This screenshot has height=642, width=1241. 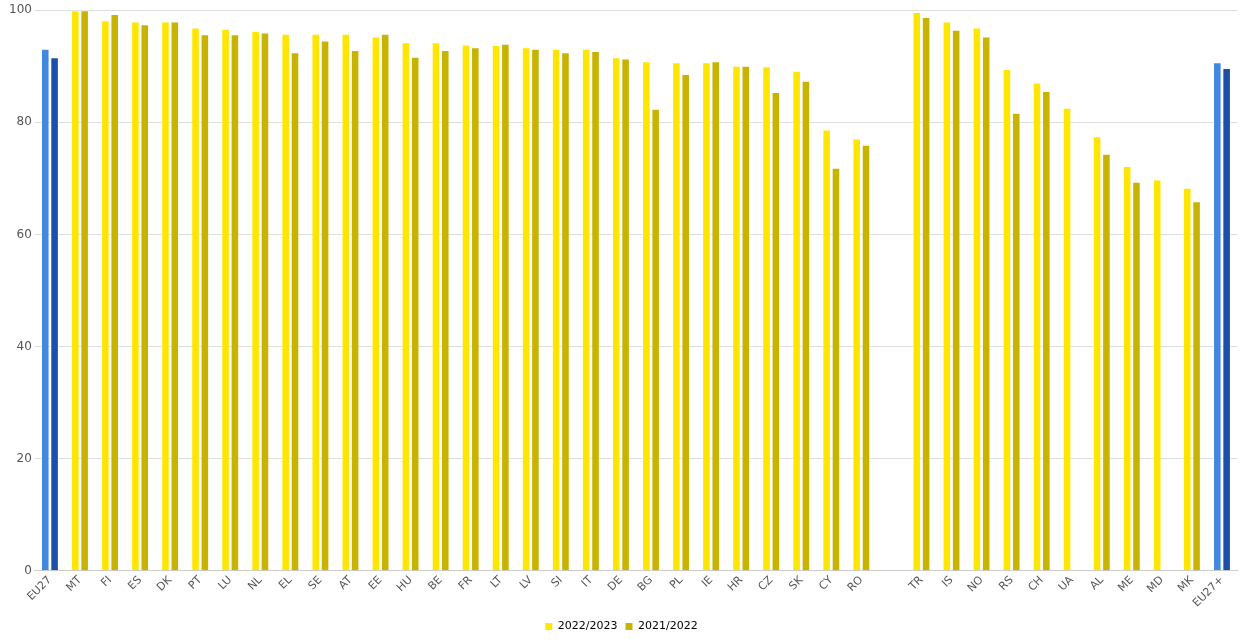 I want to click on x-tick-label: LU, so click(x=225, y=583).